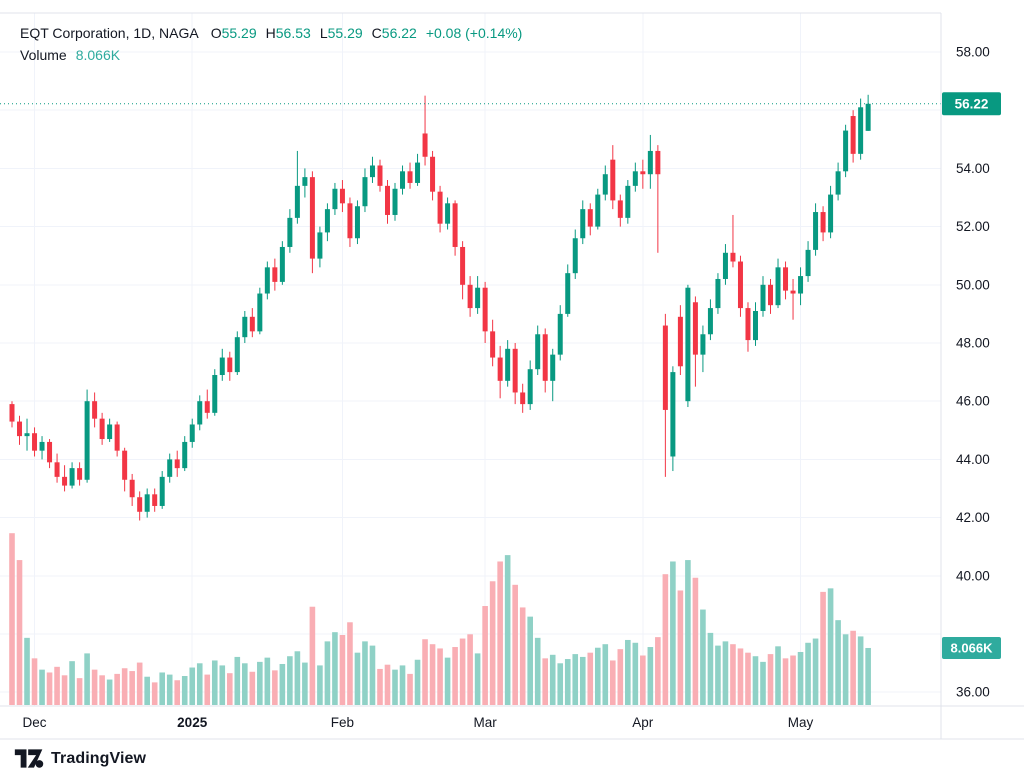 This screenshot has width=1024, height=784. What do you see at coordinates (43, 55) in the screenshot?
I see `volume-label: Volume` at bounding box center [43, 55].